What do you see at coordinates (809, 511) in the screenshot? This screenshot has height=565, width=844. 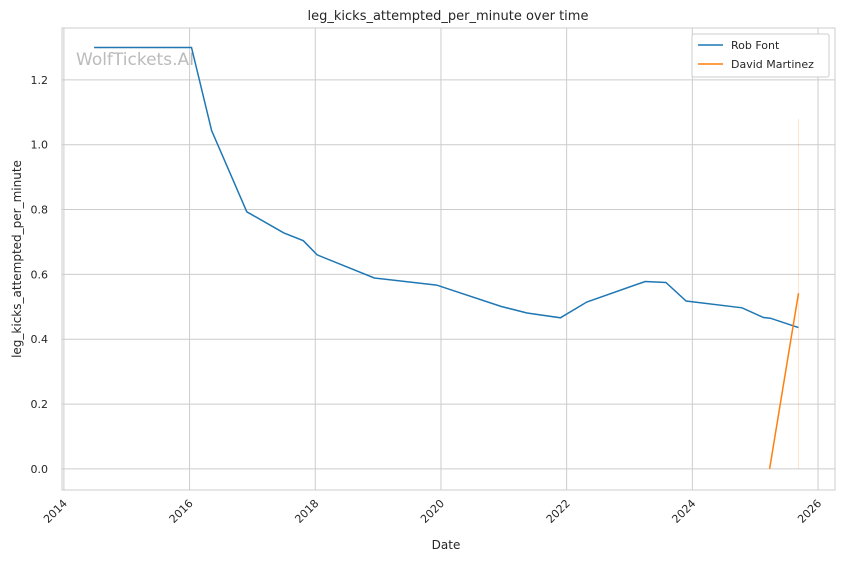 I see `x-tick-label: 2026` at bounding box center [809, 511].